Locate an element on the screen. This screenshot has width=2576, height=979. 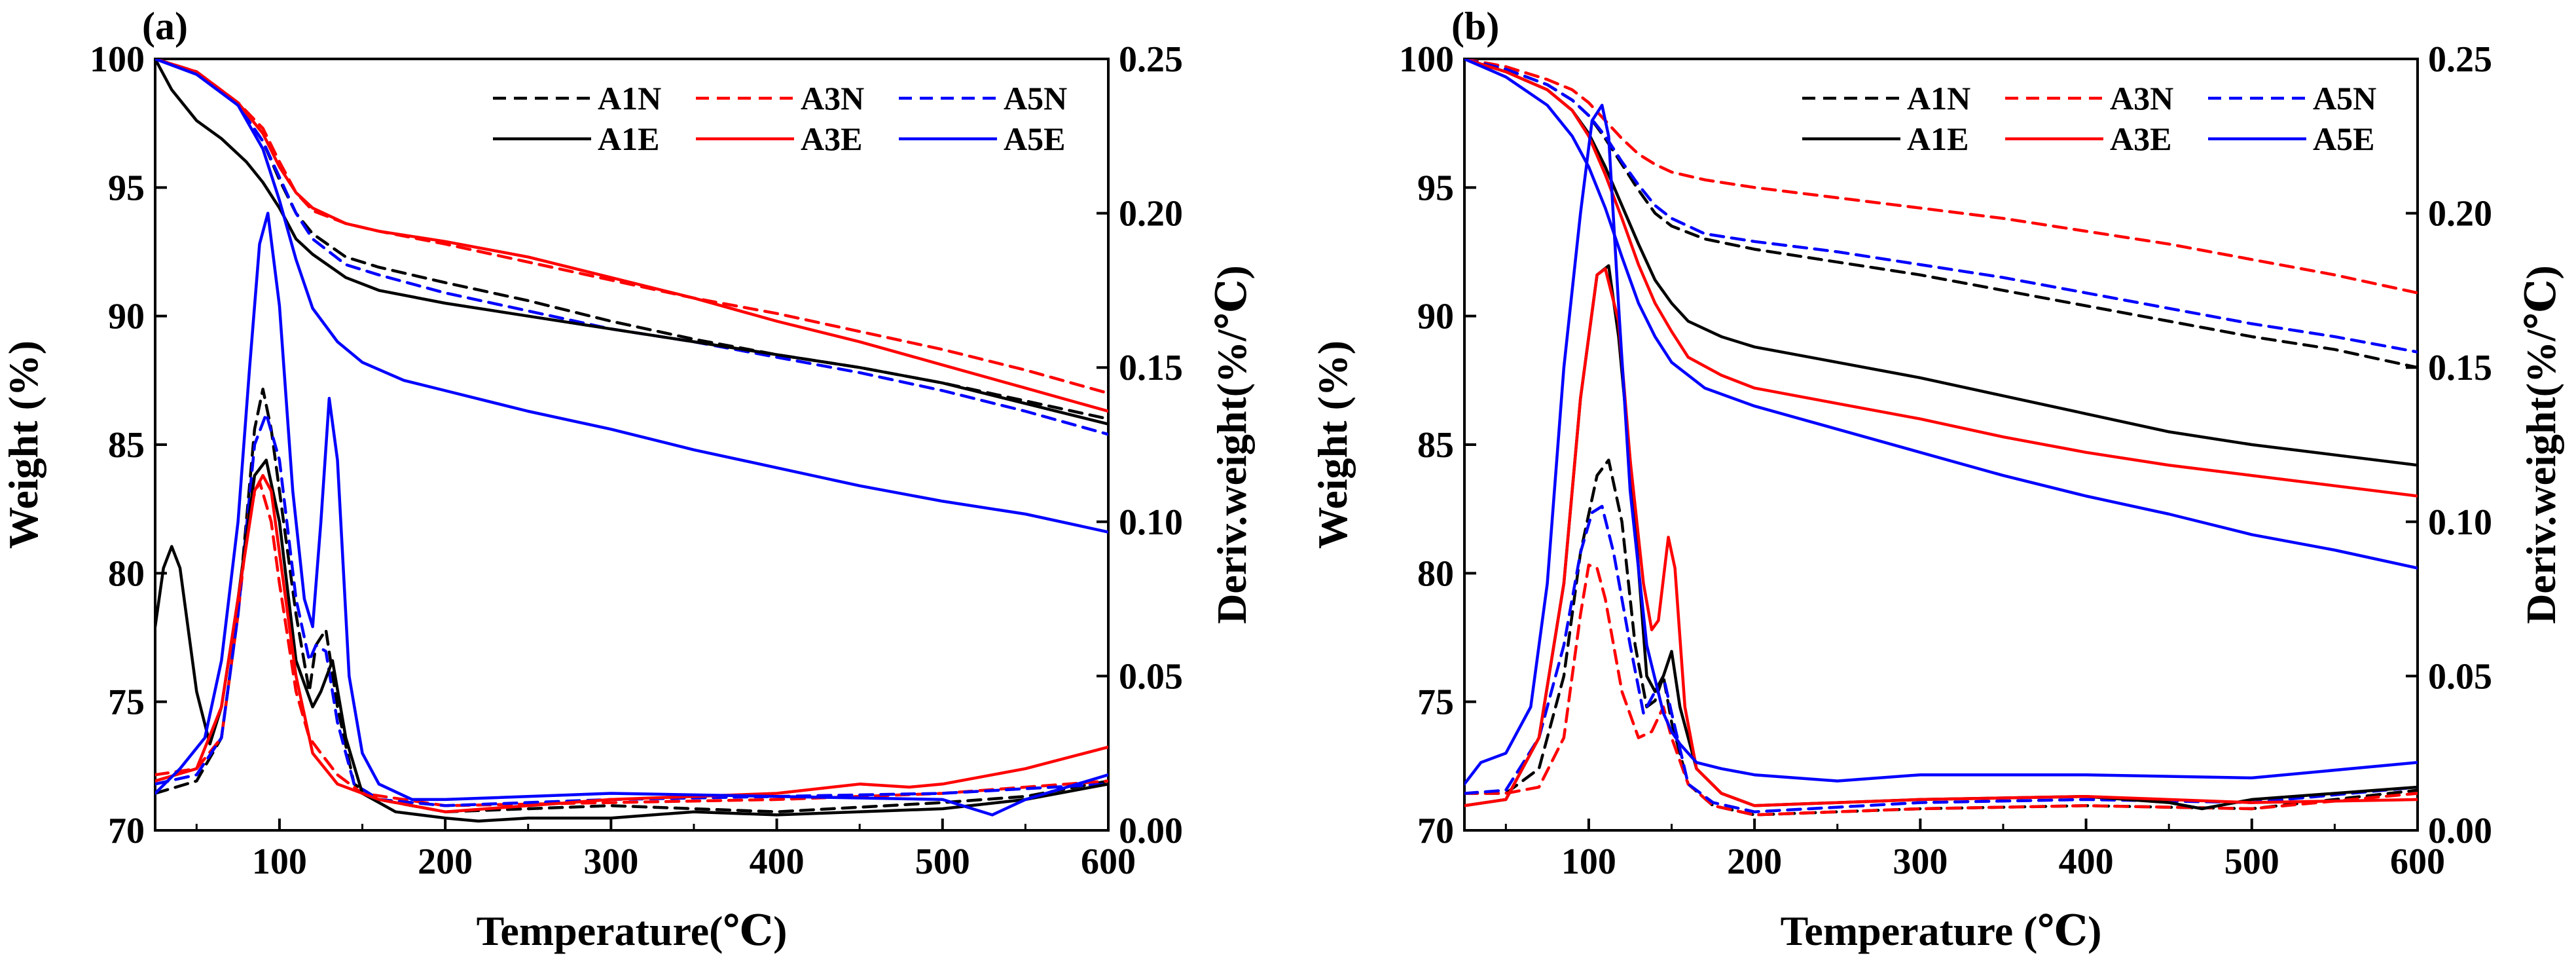
panel-label: (b) is located at coordinates (1475, 26).